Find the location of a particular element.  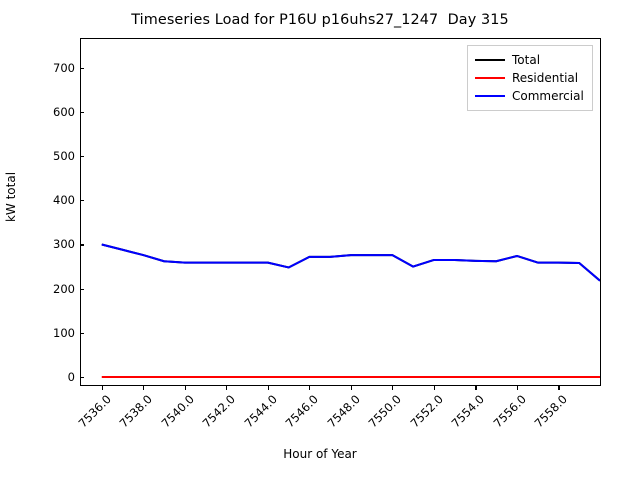

legend-item-commercial: Commercial is located at coordinates (529, 96).